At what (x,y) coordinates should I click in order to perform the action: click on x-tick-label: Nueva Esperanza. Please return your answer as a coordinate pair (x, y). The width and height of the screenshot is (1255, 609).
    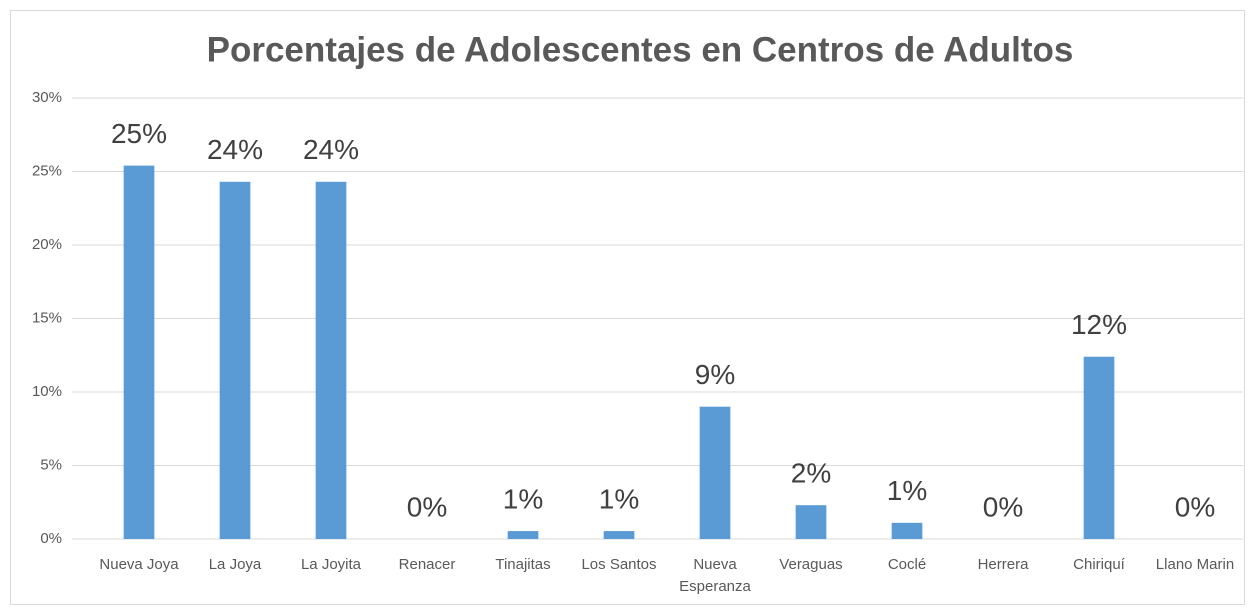
    Looking at the image, I should click on (715, 575).